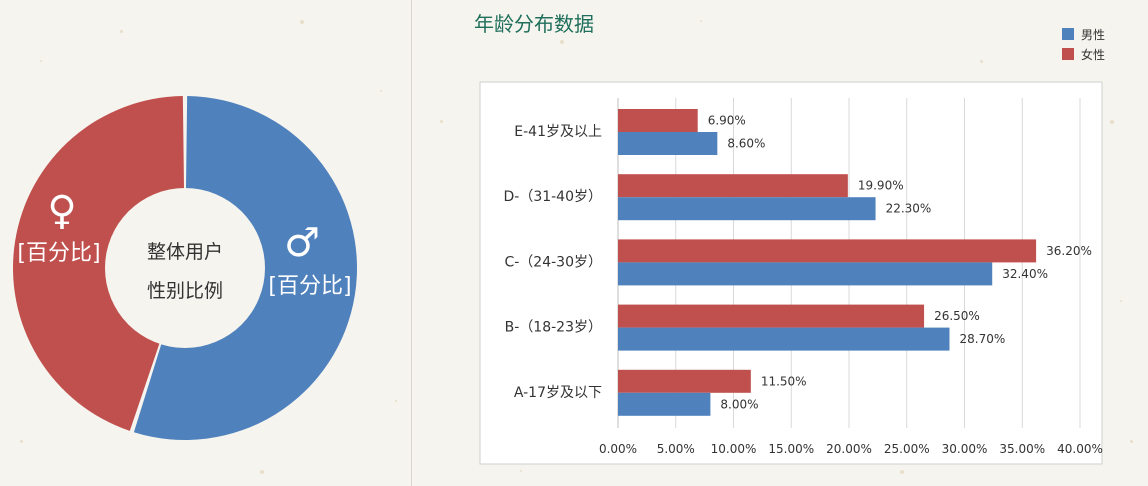 The height and width of the screenshot is (486, 1148). I want to click on data-label: 8.00%, so click(739, 404).